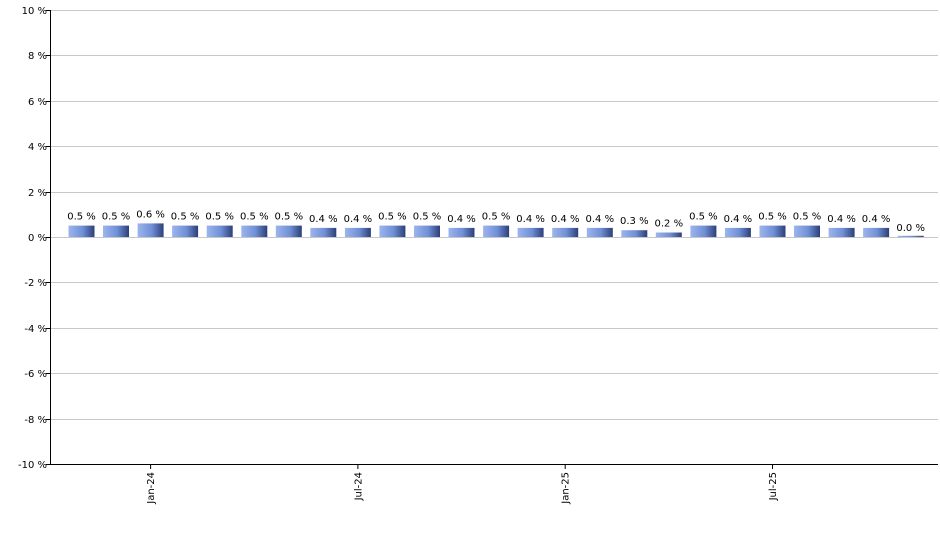 This screenshot has height=550, width=940. What do you see at coordinates (35, 374) in the screenshot?
I see `y-tick-label: -6 %` at bounding box center [35, 374].